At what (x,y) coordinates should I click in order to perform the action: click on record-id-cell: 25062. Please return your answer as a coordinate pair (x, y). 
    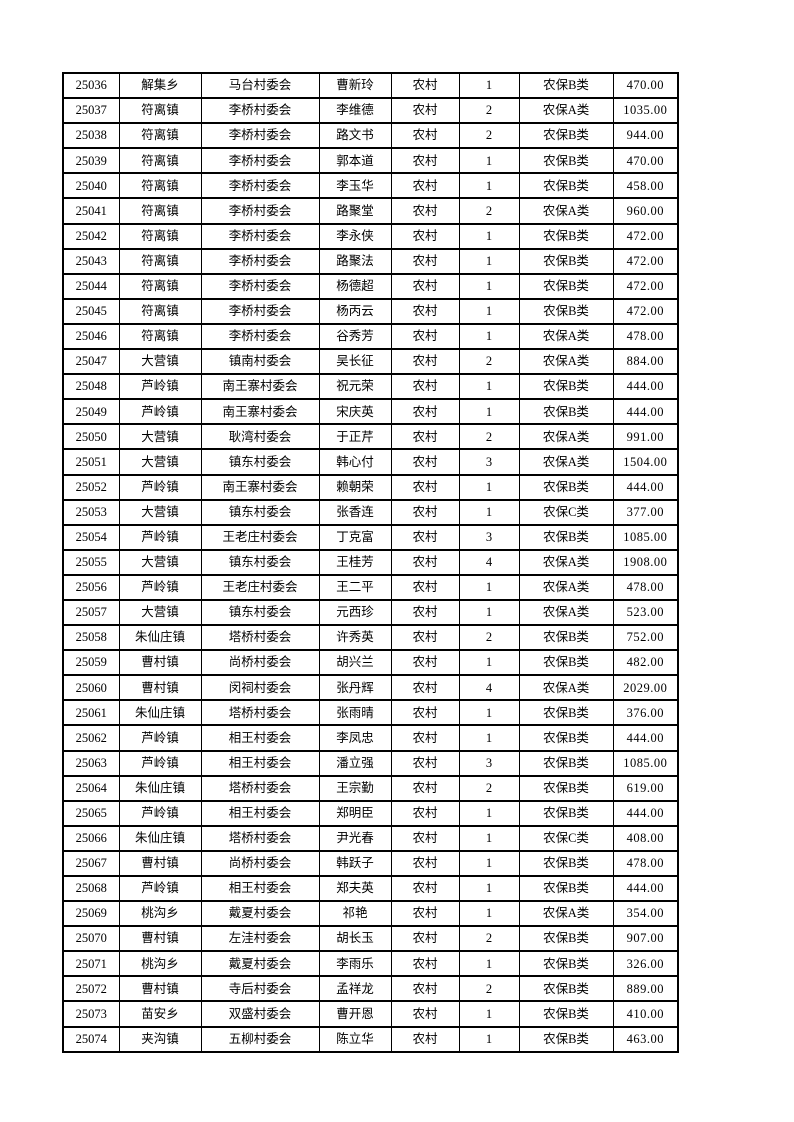
    Looking at the image, I should click on (91, 738).